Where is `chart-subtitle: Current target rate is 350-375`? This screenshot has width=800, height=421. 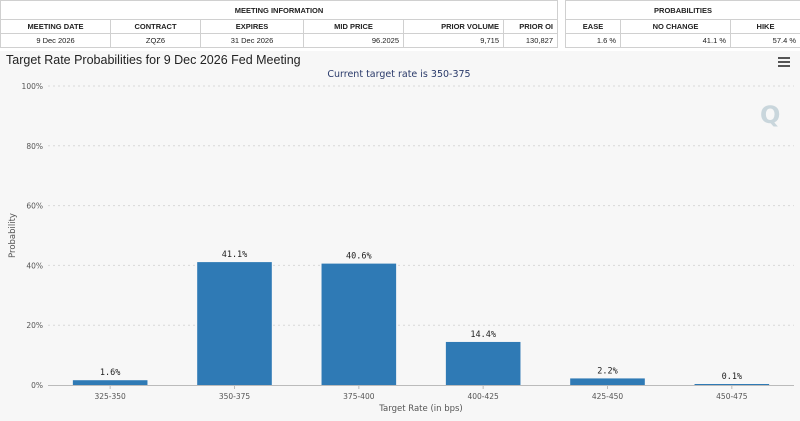
chart-subtitle: Current target rate is 350-375 is located at coordinates (398, 74).